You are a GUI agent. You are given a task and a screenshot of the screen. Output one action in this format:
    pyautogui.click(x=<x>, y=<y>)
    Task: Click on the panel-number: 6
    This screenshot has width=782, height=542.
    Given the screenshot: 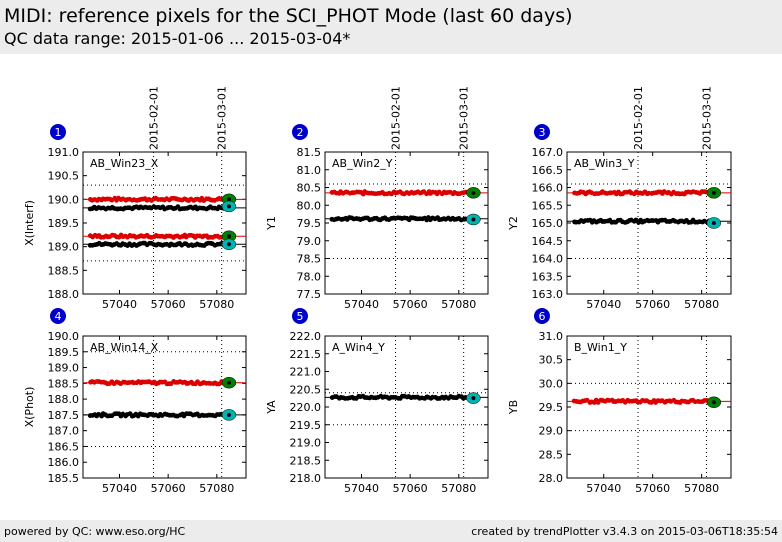 What is the action you would take?
    pyautogui.click(x=542, y=316)
    